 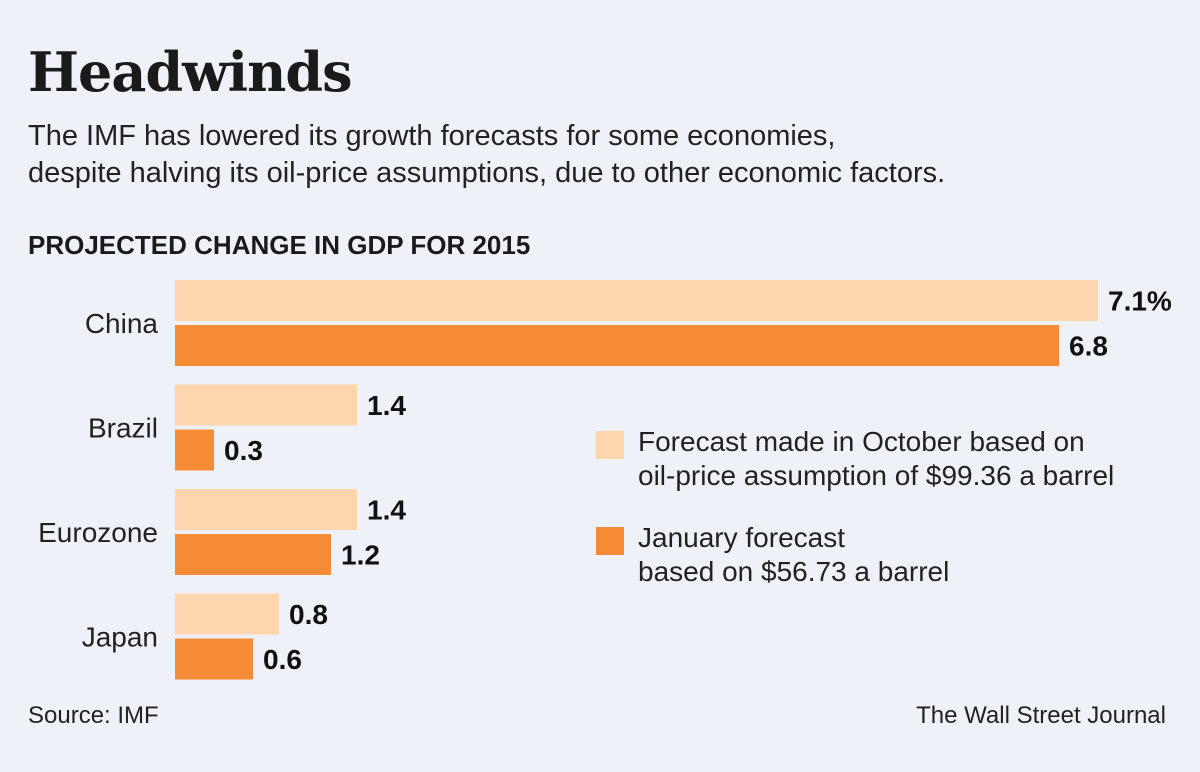 What do you see at coordinates (617, 345) in the screenshot?
I see `bar-china-january` at bounding box center [617, 345].